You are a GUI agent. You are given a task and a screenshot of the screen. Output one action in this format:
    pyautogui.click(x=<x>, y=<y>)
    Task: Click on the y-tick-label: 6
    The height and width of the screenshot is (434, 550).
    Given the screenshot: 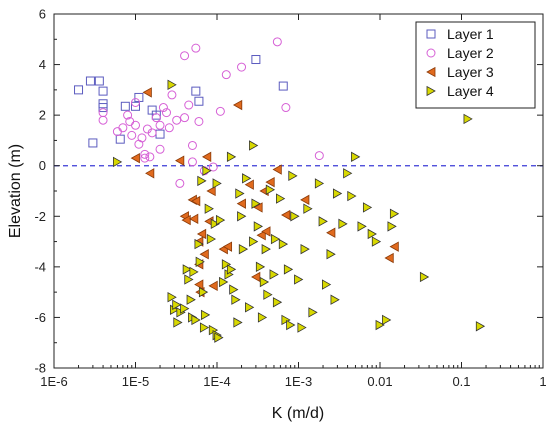 What is the action you would take?
    pyautogui.click(x=42, y=14)
    